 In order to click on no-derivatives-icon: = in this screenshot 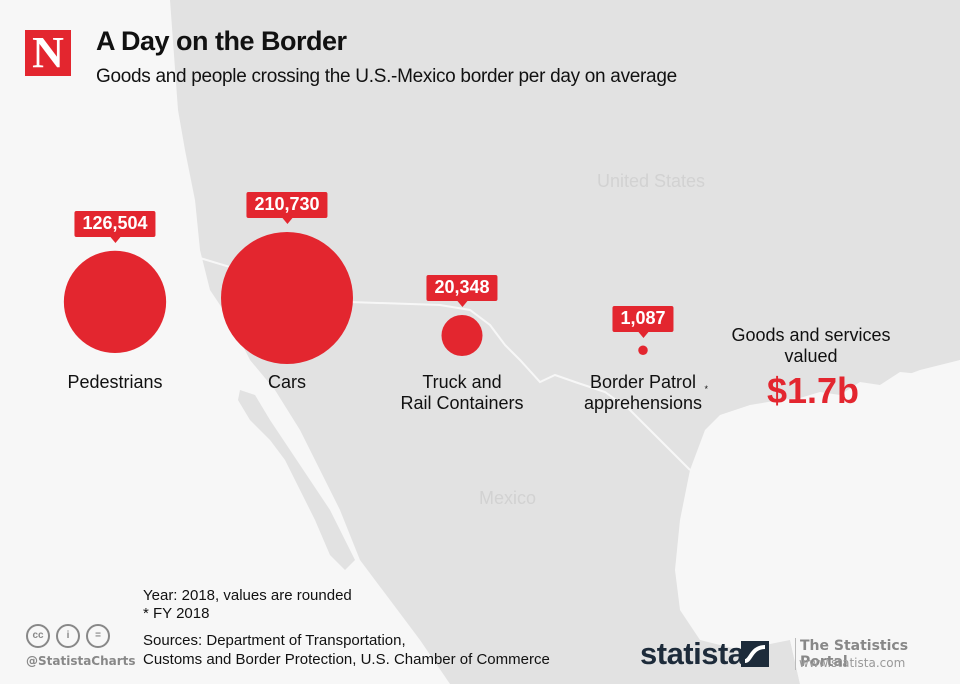, I will do `click(98, 636)`.